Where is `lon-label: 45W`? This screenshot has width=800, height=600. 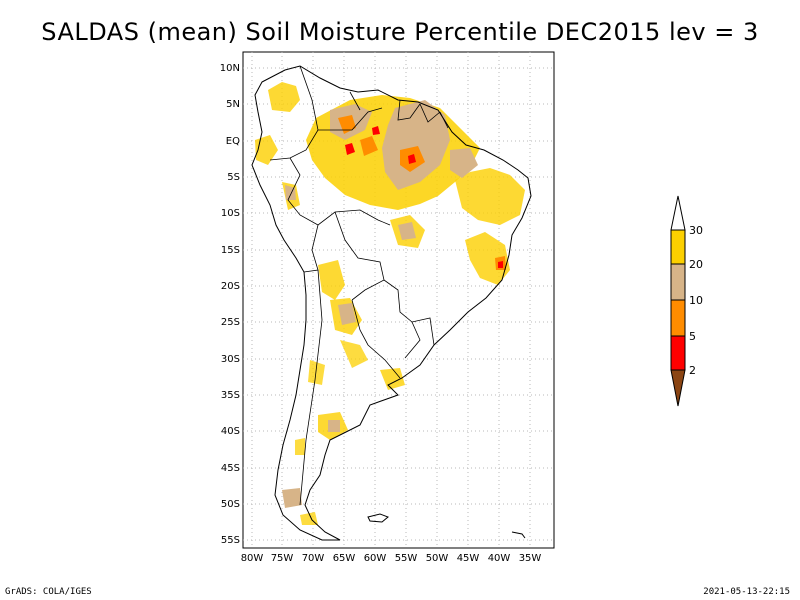 lon-label: 45W is located at coordinates (468, 558).